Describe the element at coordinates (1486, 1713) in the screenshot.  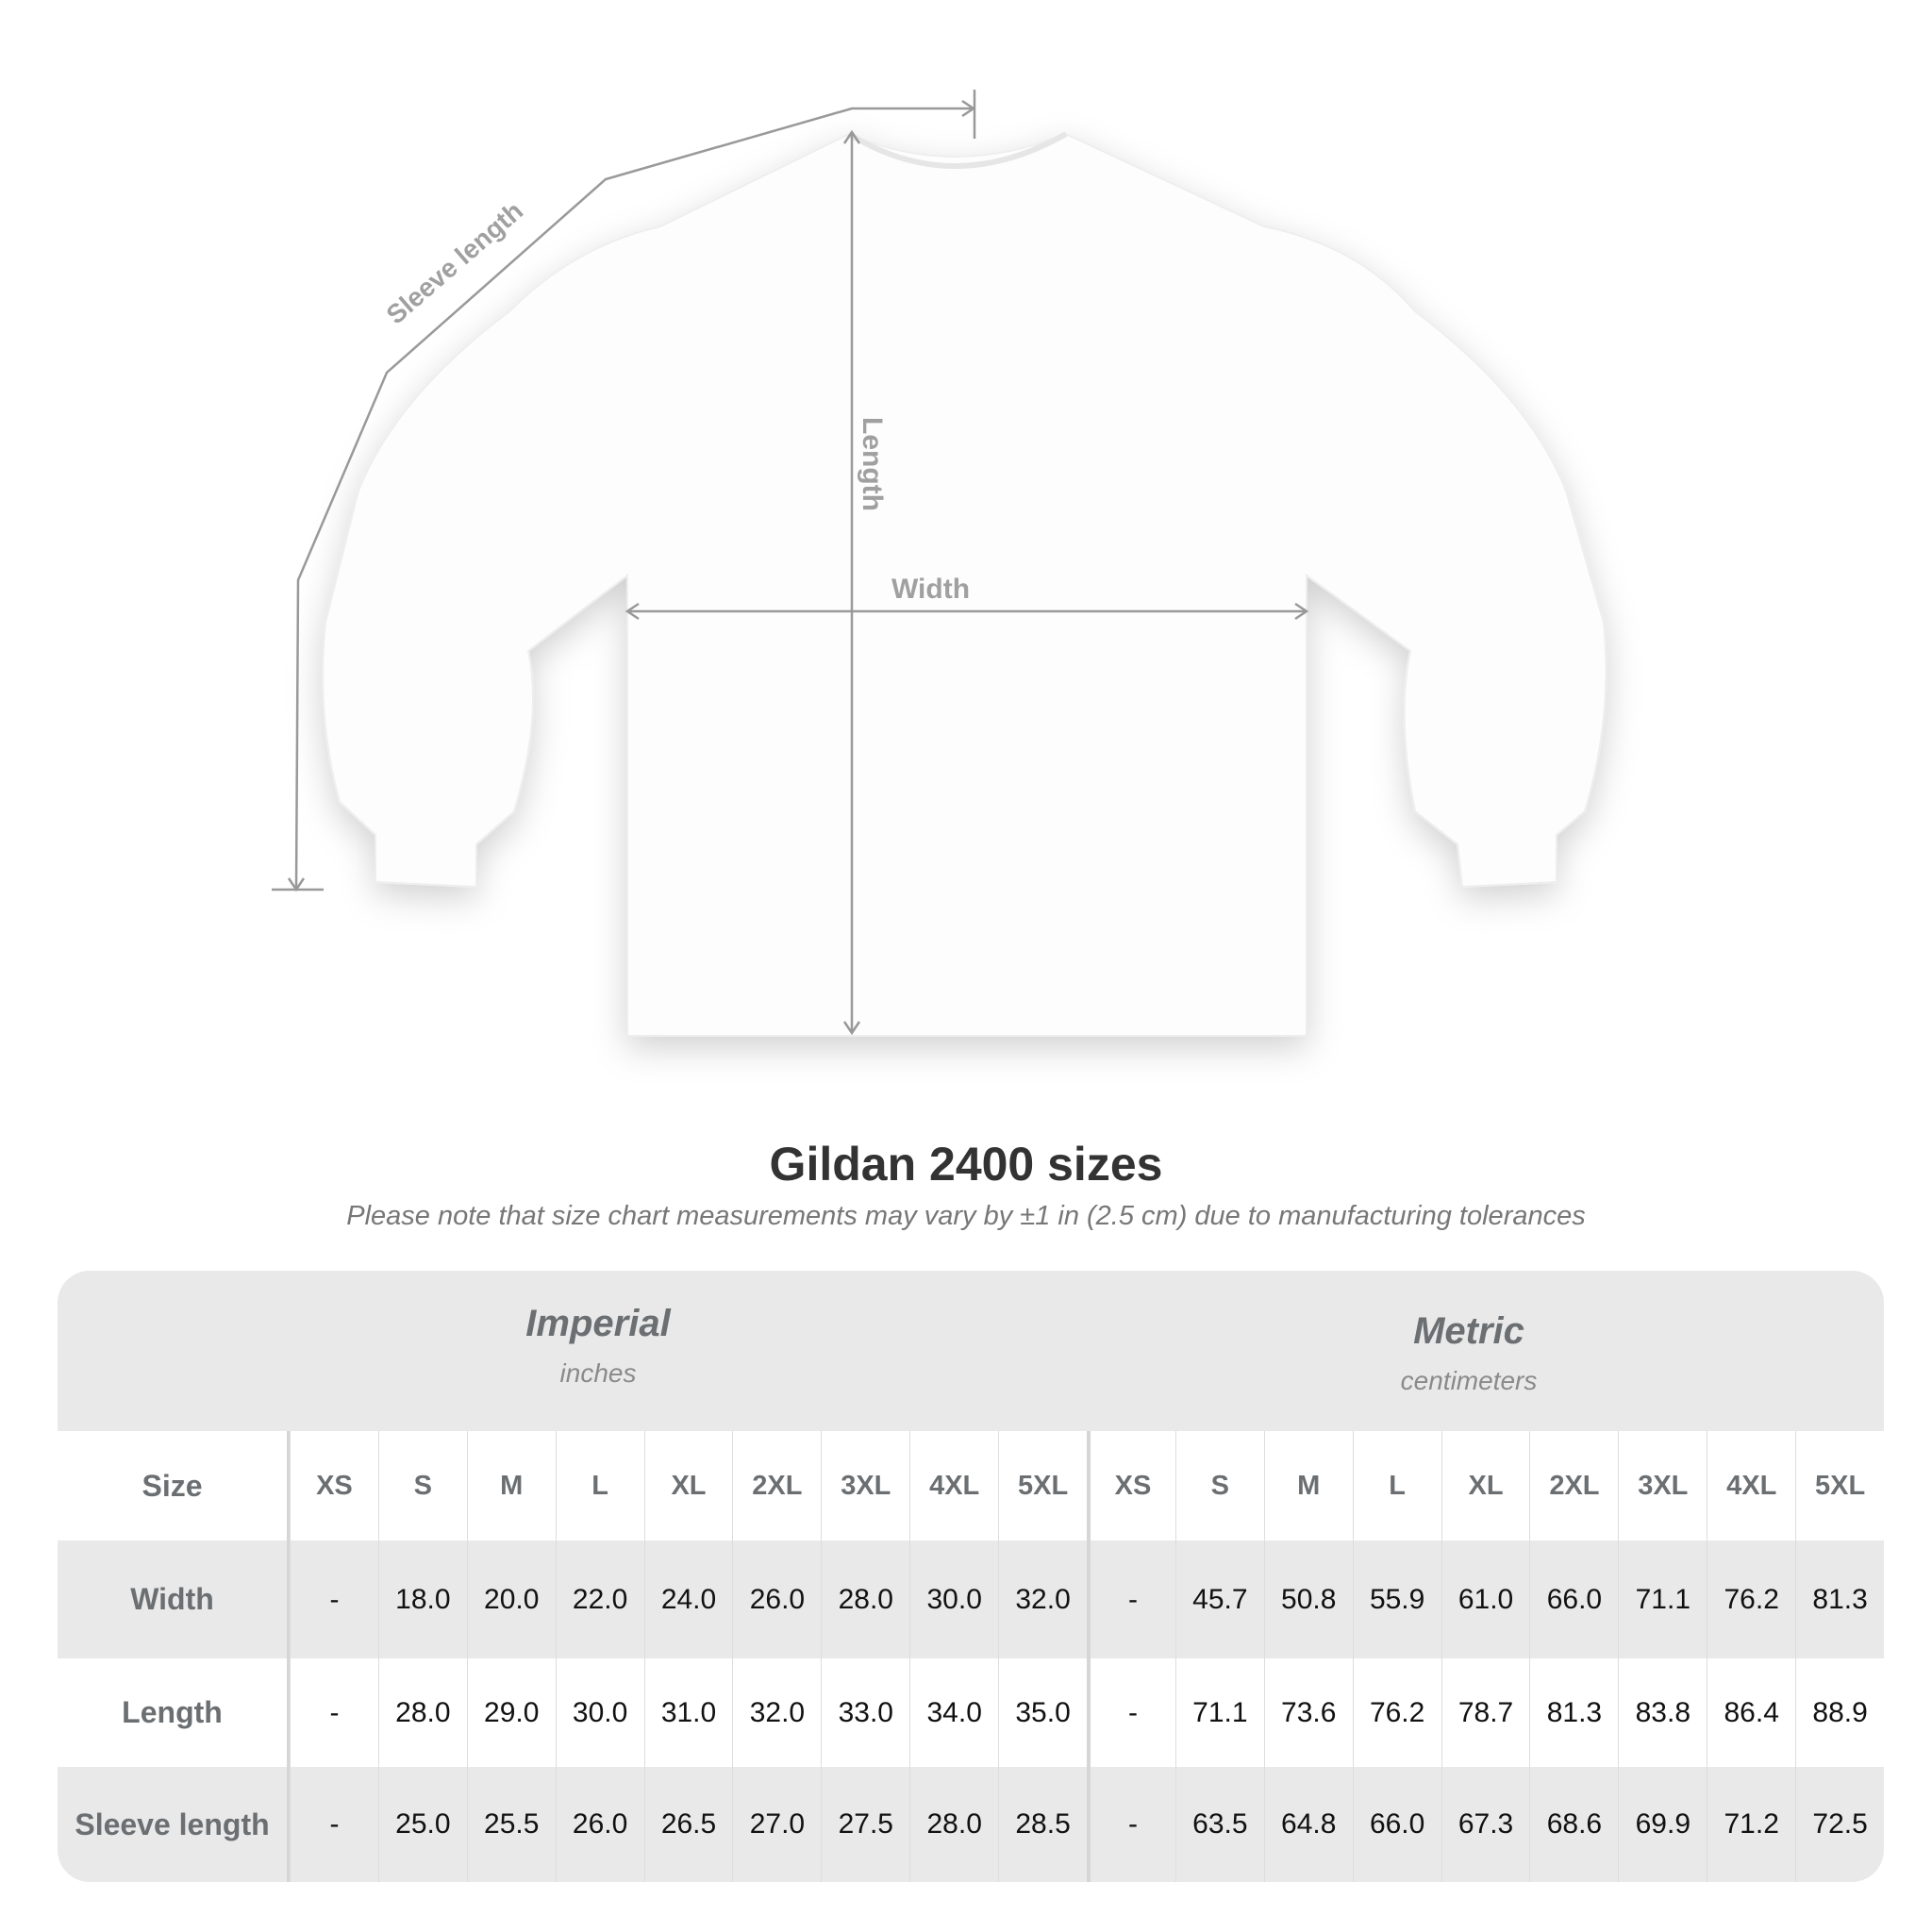
I see `metric-value: 78.7` at that location.